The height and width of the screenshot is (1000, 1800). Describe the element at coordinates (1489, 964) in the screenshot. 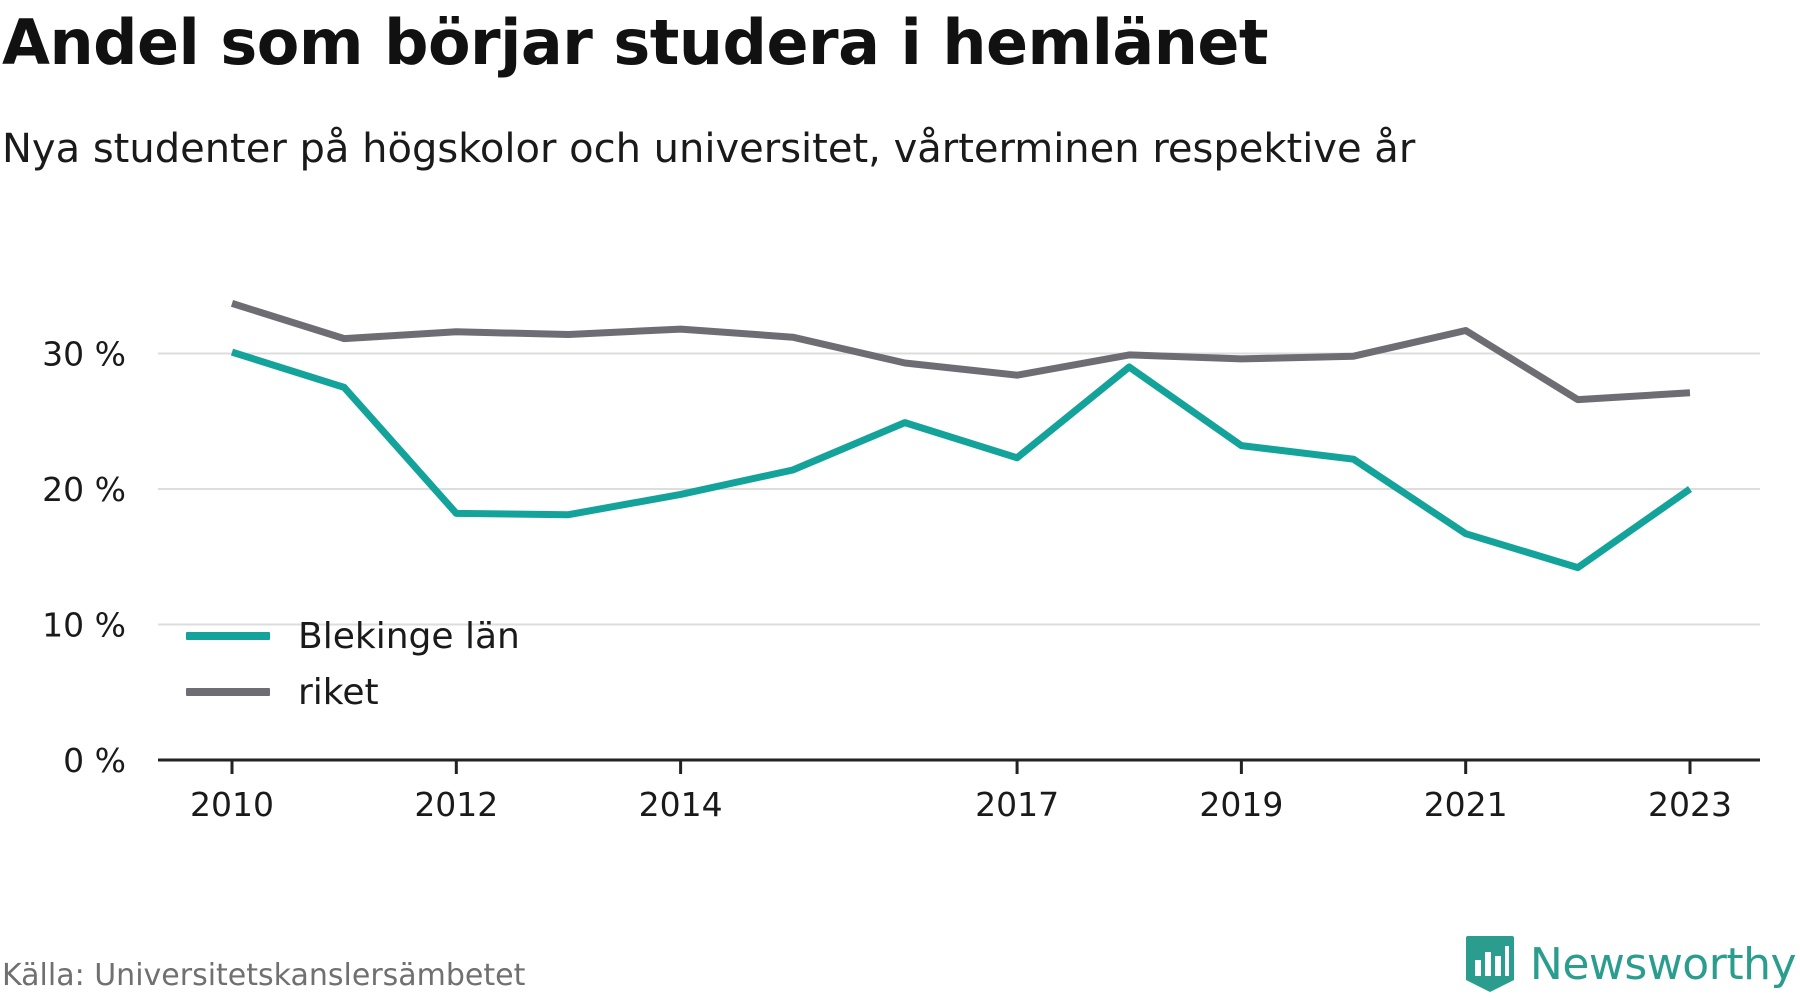

I see `newsworthy-logo-icon` at that location.